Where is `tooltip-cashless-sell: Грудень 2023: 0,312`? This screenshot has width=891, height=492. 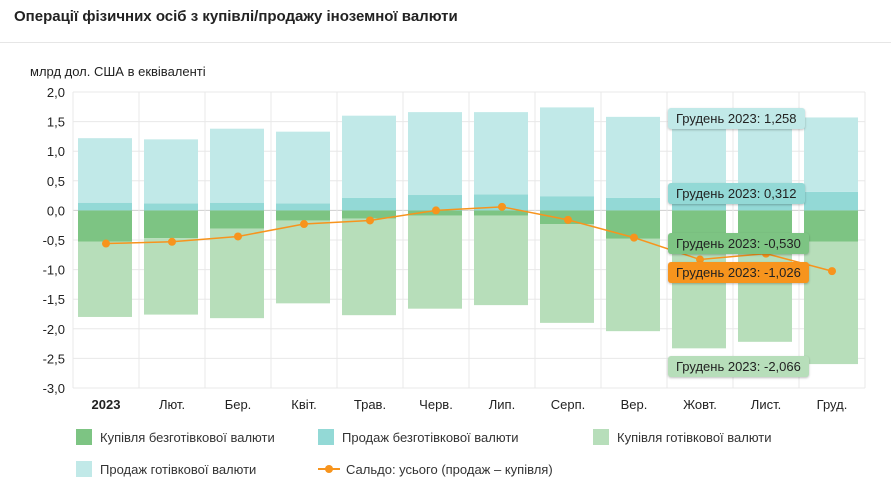 tooltip-cashless-sell: Грудень 2023: 0,312 is located at coordinates (736, 193).